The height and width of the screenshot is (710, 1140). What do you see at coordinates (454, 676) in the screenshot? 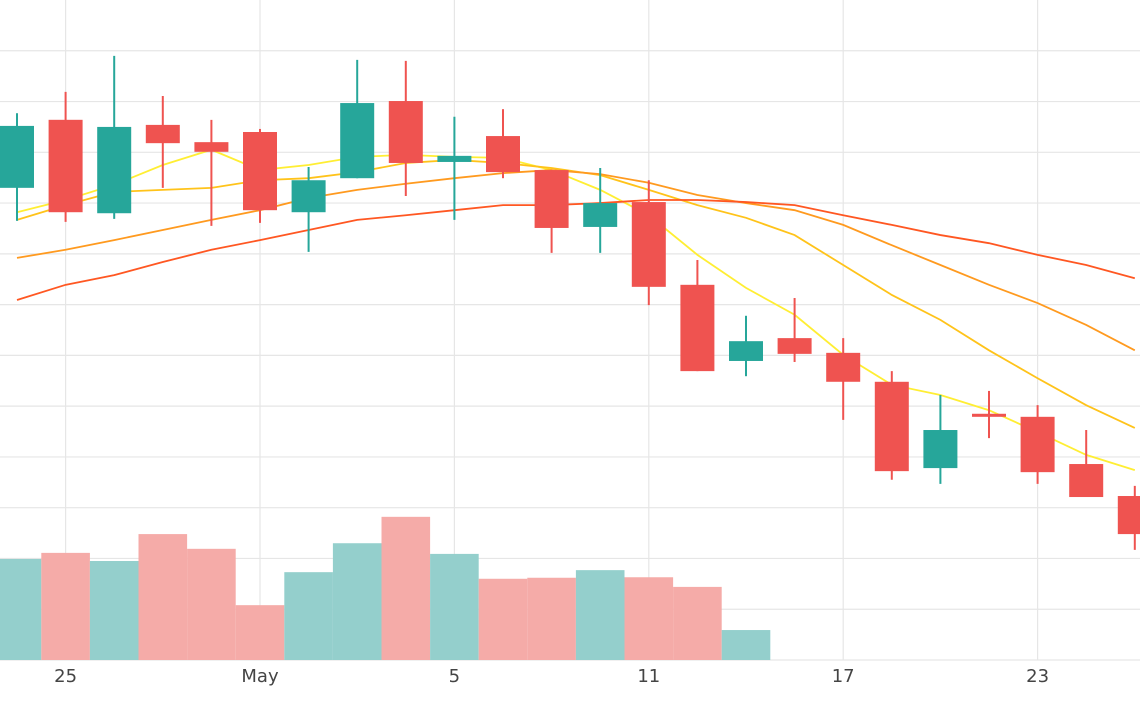
I see `x-tick-label: 5` at bounding box center [454, 676].